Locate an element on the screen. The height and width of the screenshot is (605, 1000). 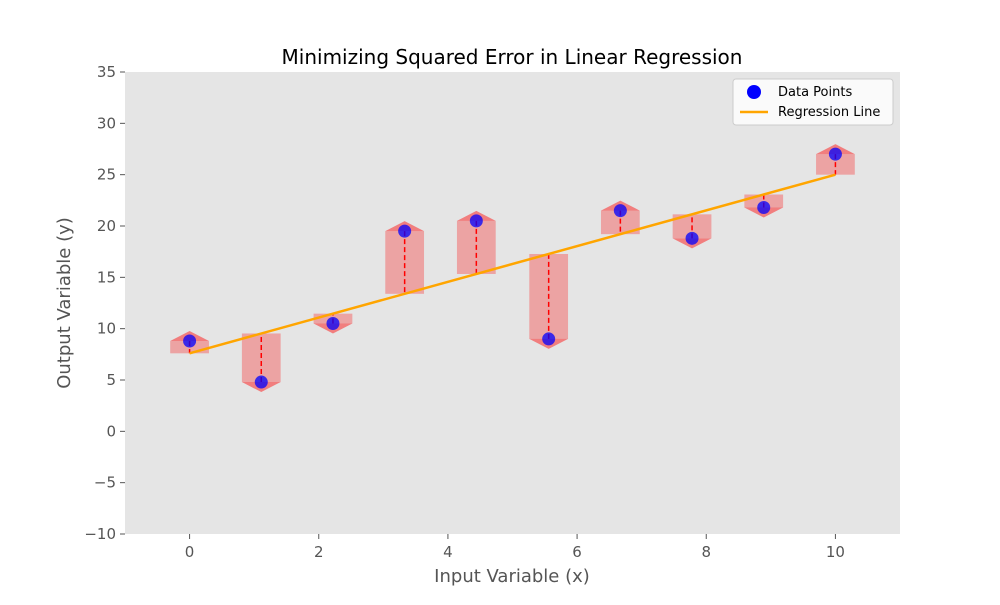
y-tick-label: 5 is located at coordinates (111, 380).